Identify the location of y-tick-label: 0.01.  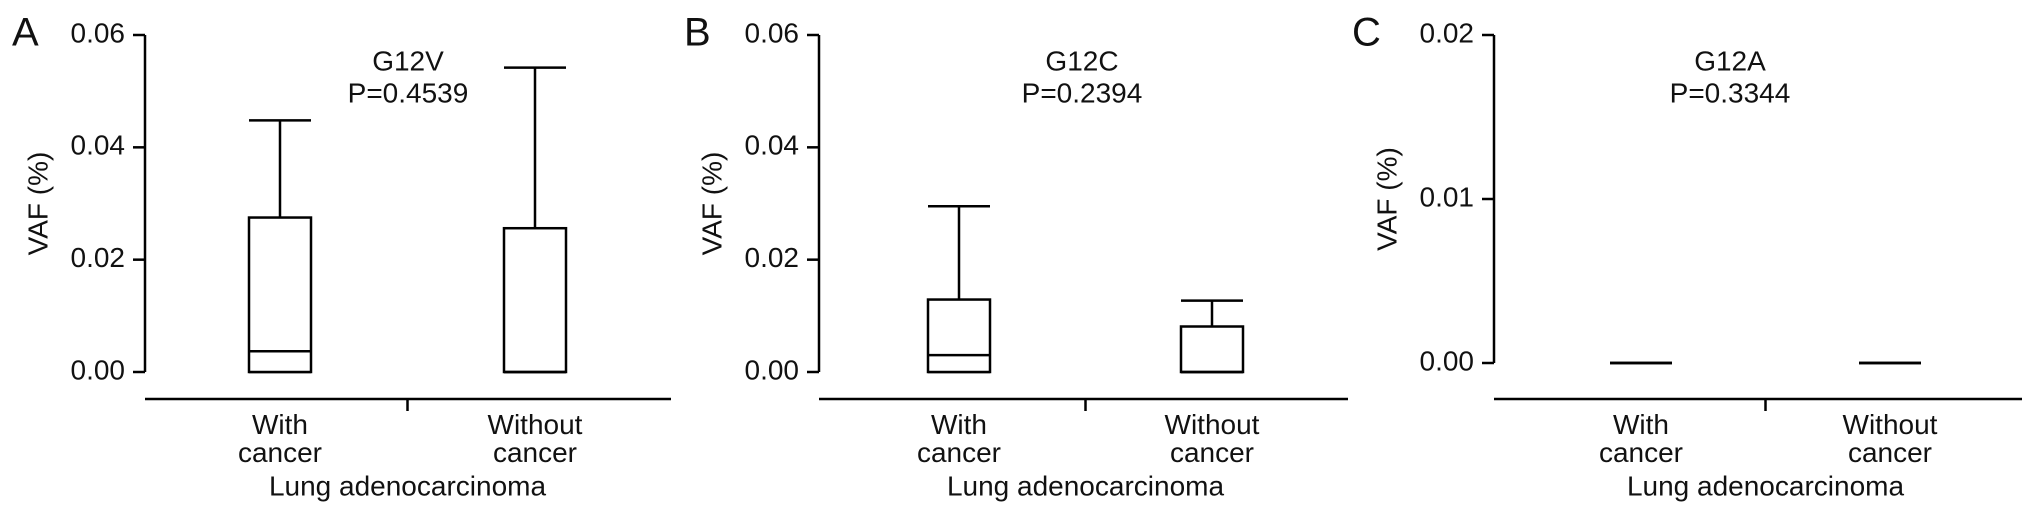
(1447, 196).